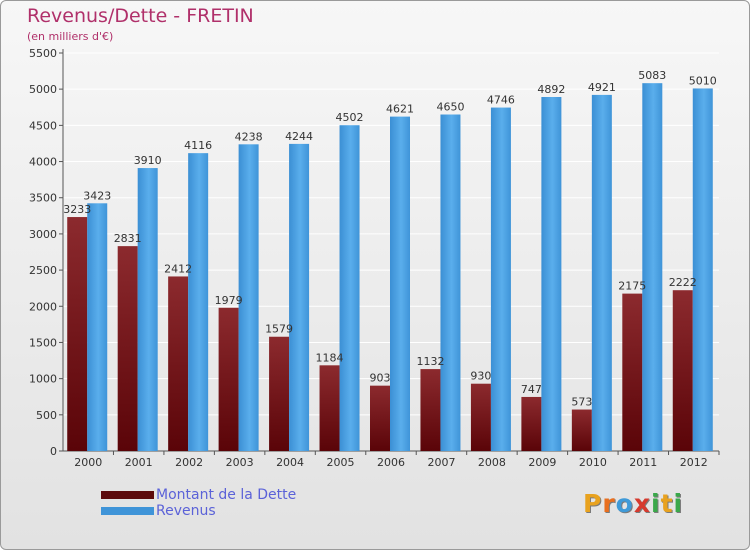 This screenshot has width=750, height=550. I want to click on x-tick-label-2005: 2005, so click(341, 462).